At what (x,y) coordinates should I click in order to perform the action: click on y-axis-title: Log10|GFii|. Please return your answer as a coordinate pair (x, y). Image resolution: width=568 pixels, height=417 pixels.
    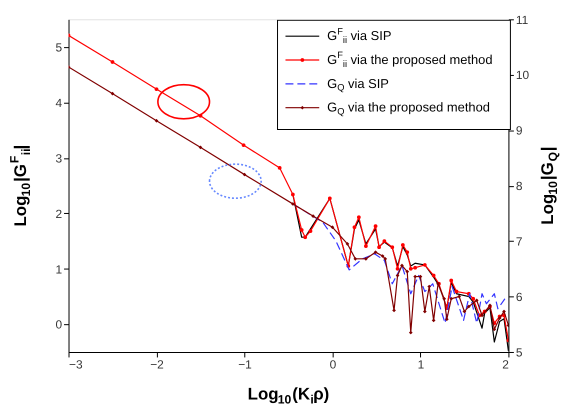
    Looking at the image, I should click on (20, 185).